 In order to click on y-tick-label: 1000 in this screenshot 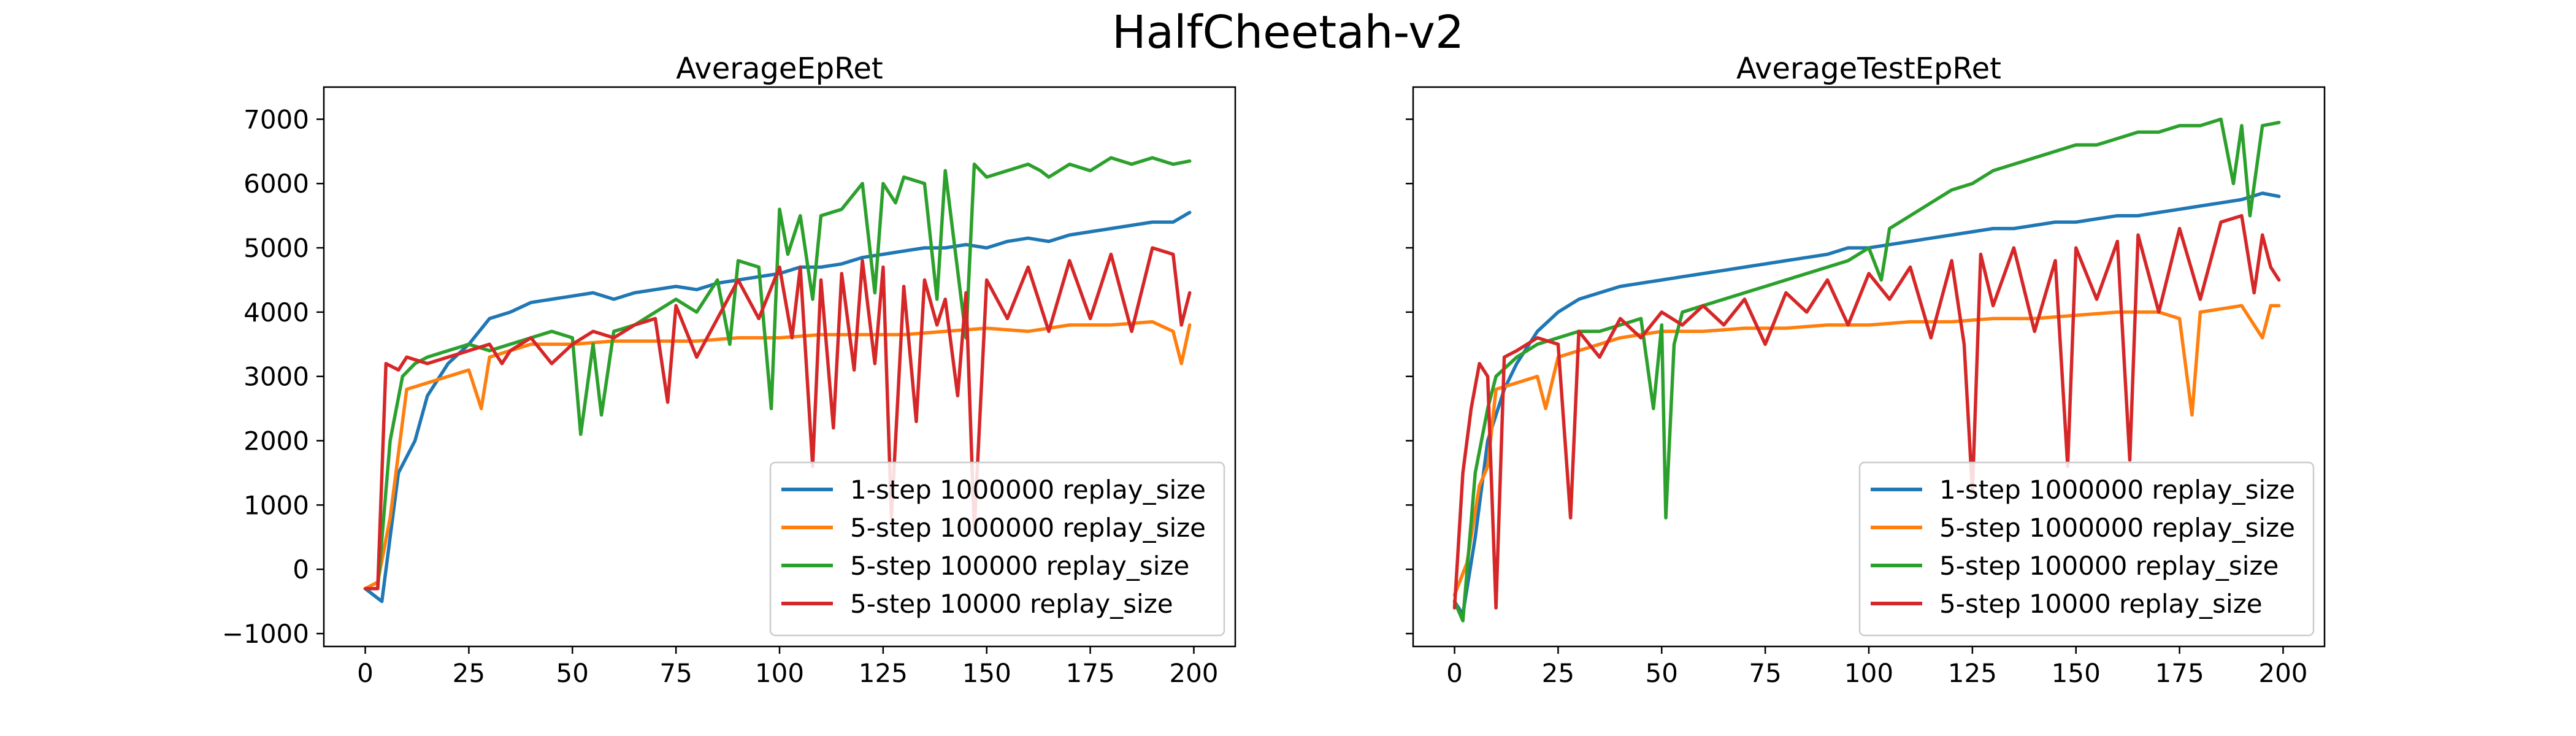, I will do `click(276, 505)`.